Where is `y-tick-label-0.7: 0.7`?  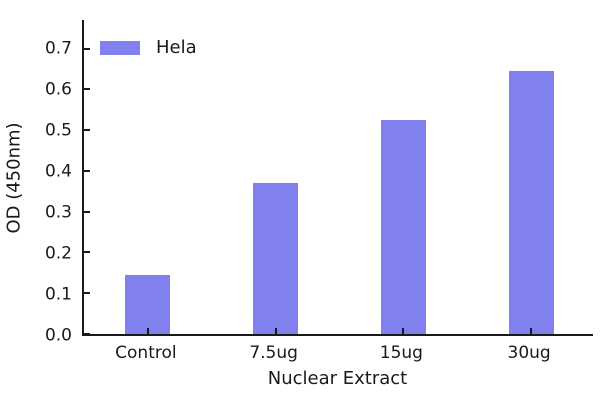 y-tick-label-0.7: 0.7 is located at coordinates (58, 48).